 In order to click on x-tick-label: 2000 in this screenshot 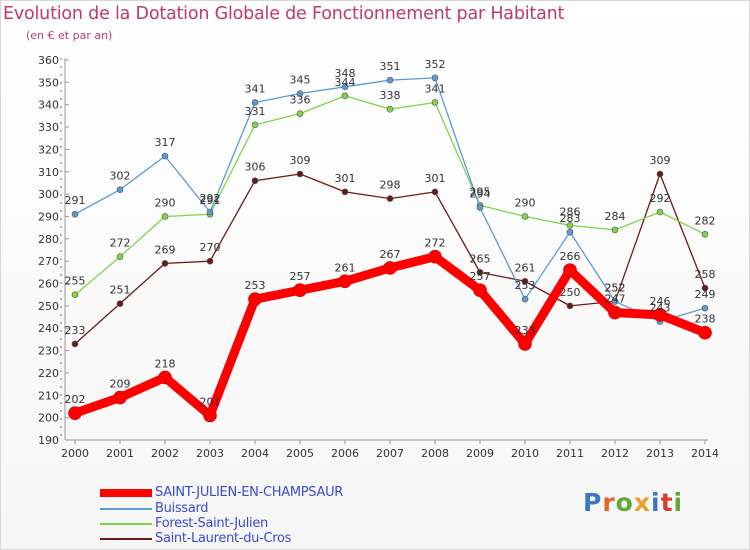, I will do `click(75, 453)`.